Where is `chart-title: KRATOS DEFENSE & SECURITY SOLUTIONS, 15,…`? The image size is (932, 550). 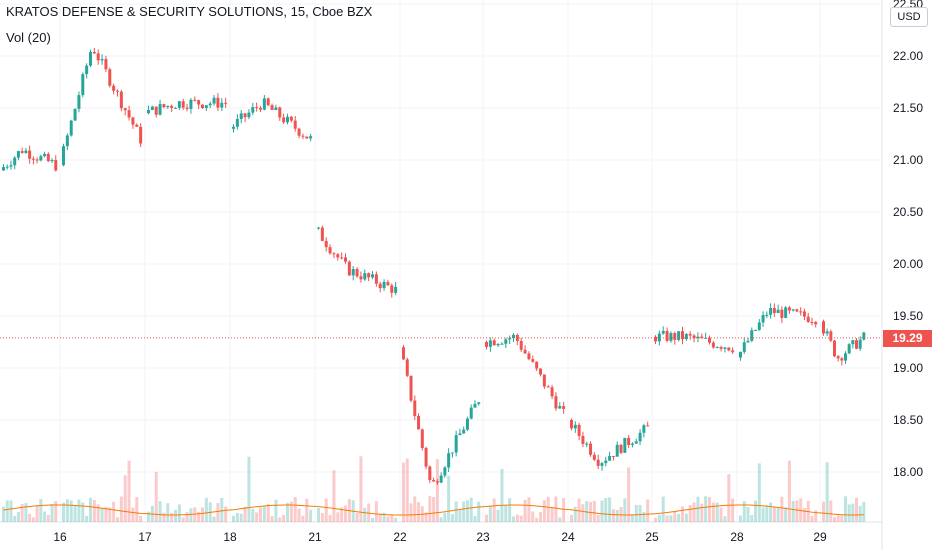 chart-title: KRATOS DEFENSE & SECURITY SOLUTIONS, 15,… is located at coordinates (189, 11).